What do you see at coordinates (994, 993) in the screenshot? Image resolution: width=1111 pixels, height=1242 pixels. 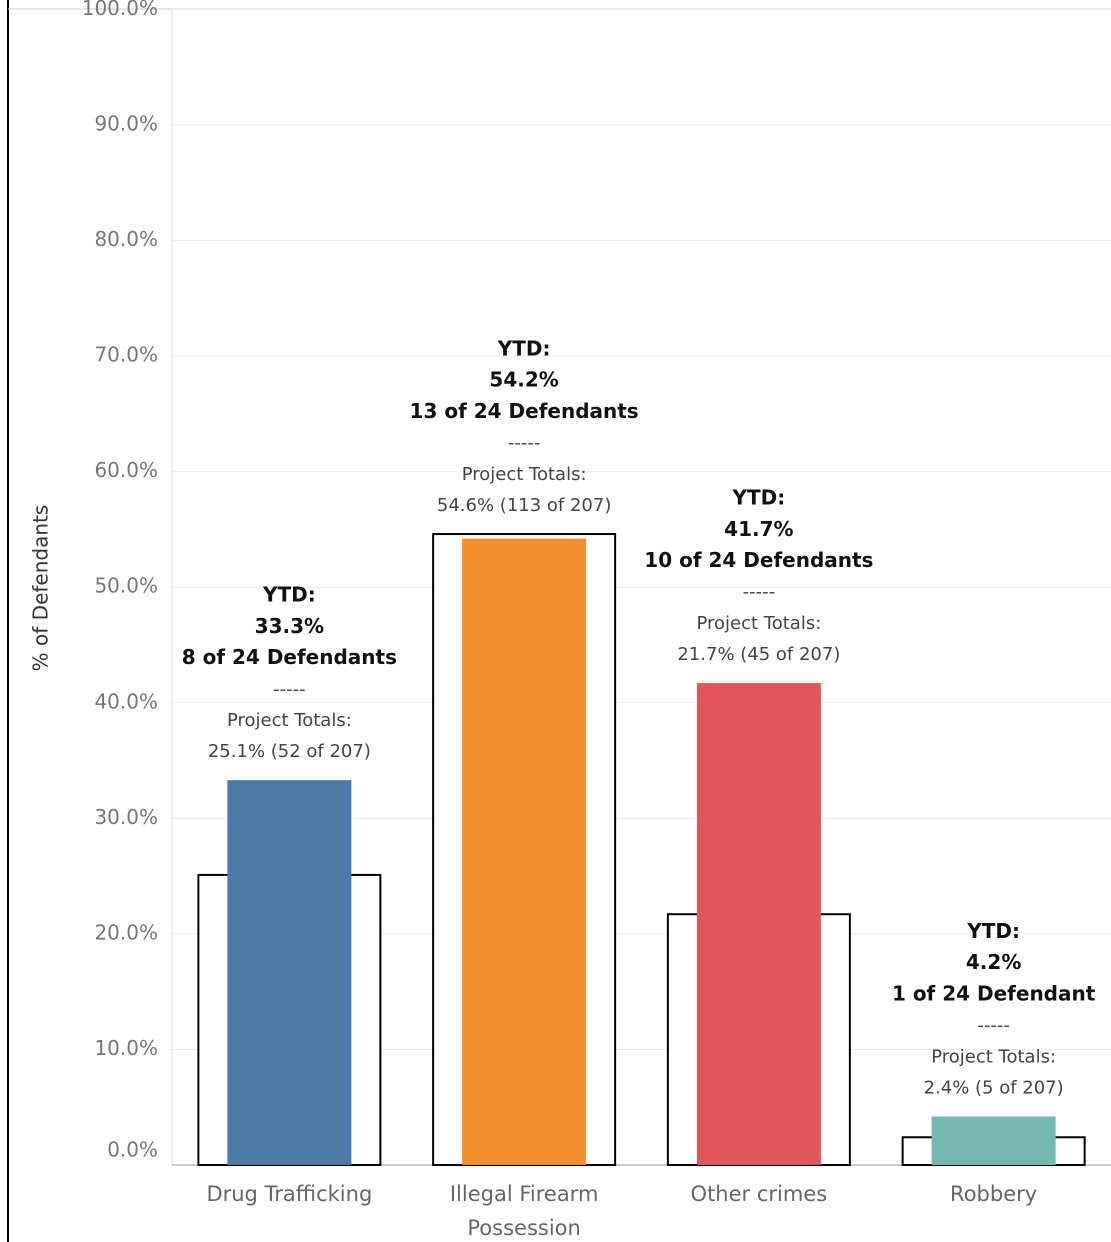 I see `data-label: 1 of 24 Defendant` at bounding box center [994, 993].